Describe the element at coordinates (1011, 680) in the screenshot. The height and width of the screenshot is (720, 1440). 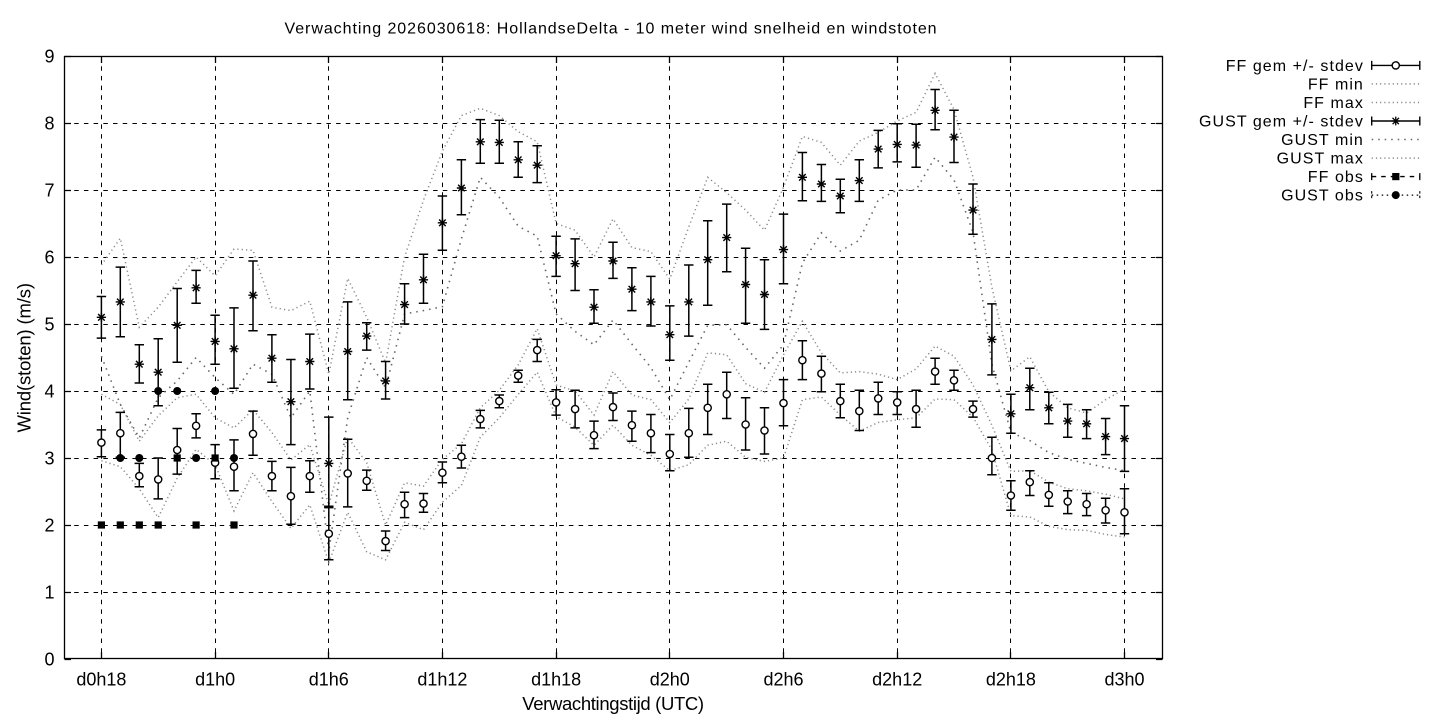
I see `svg-text: d2h18` at that location.